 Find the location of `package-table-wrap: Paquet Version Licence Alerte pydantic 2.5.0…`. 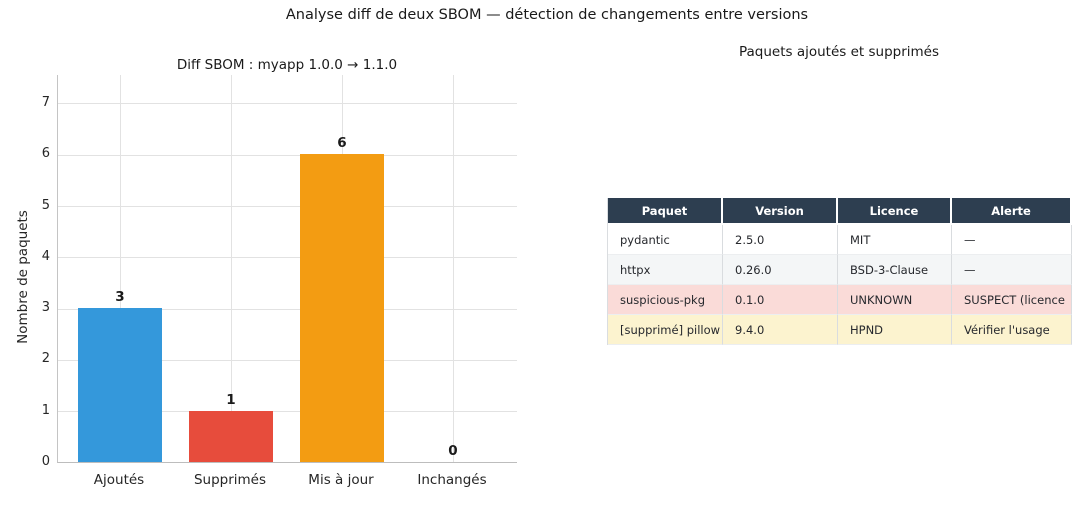

package-table-wrap: Paquet Version Licence Alerte pydantic 2.5.0… is located at coordinates (840, 271).